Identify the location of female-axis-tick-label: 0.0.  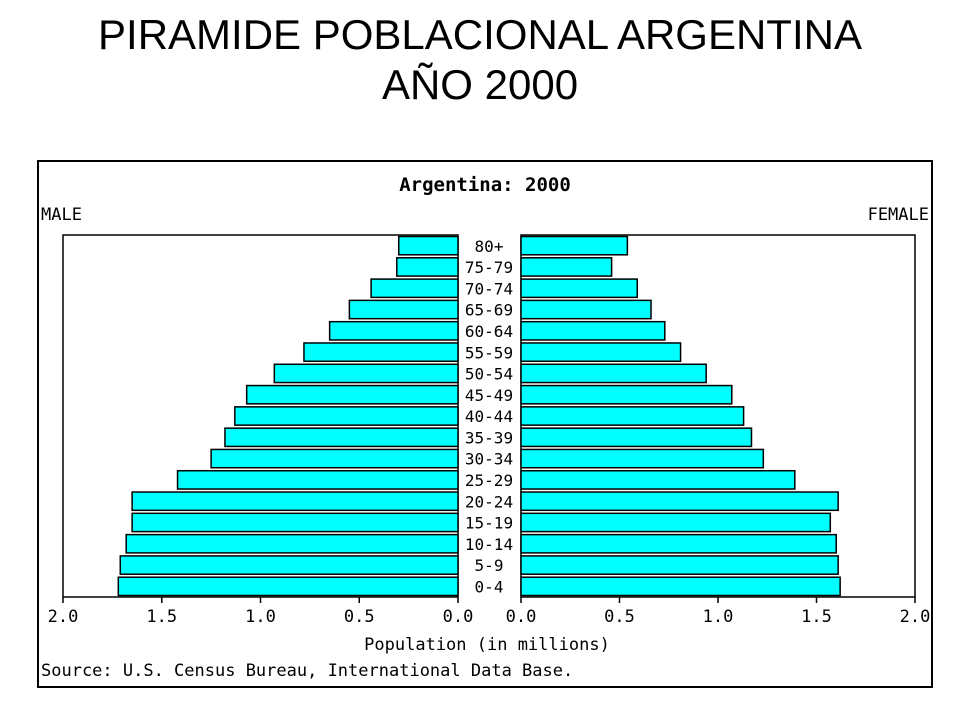
(521, 617).